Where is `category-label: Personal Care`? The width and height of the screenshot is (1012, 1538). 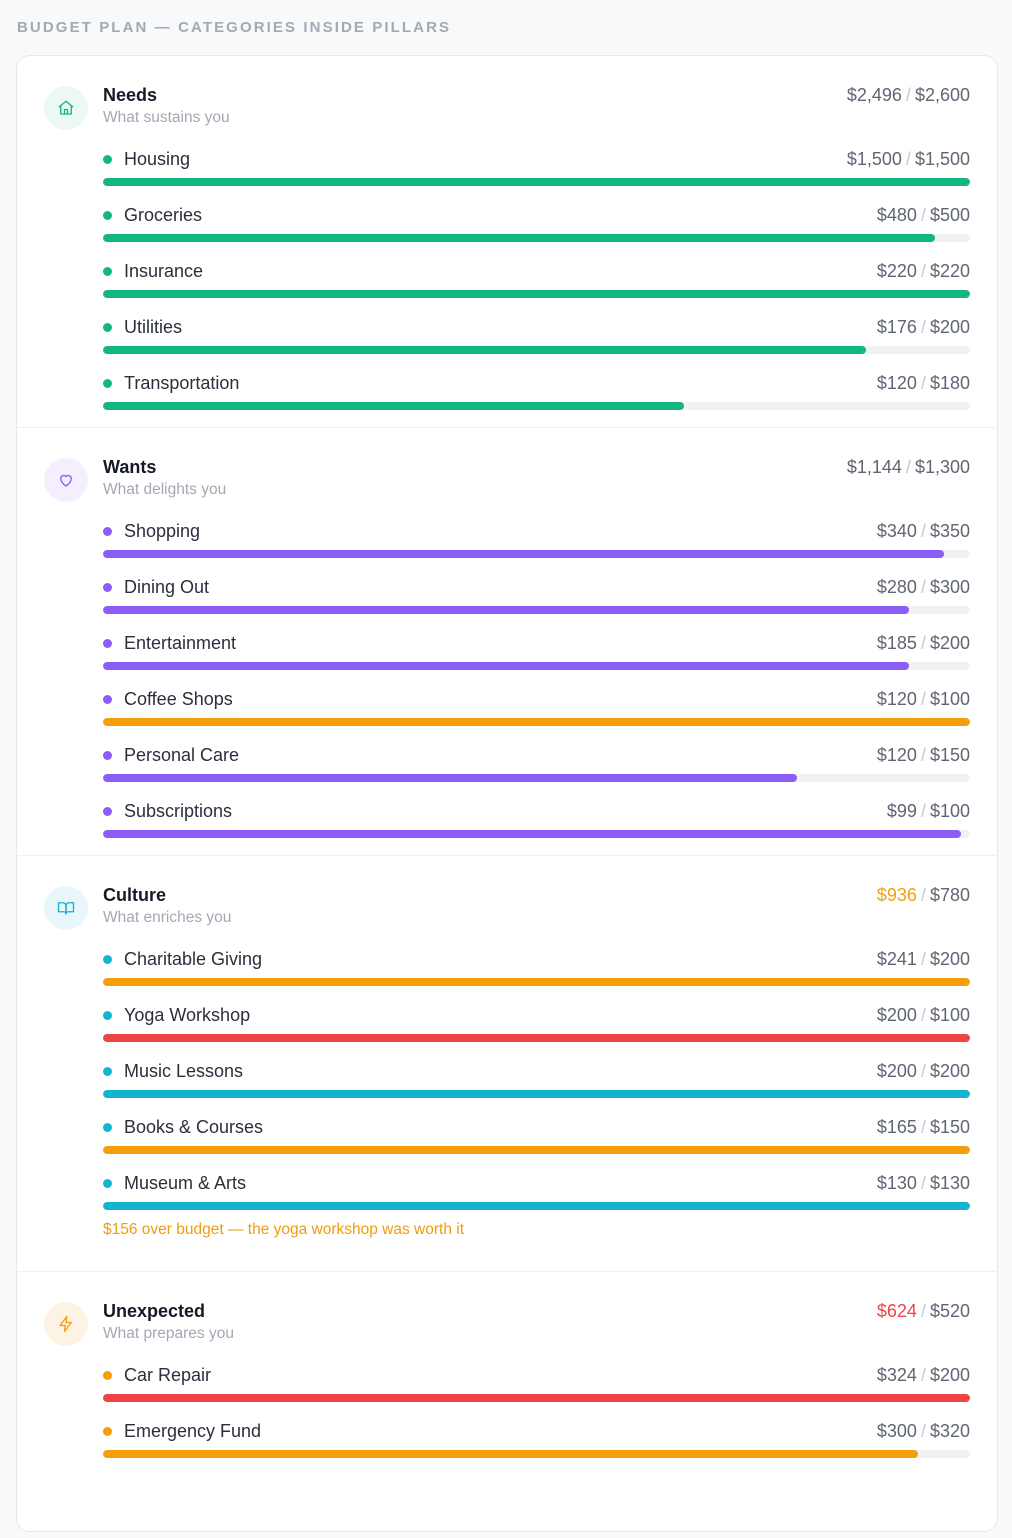
category-label: Personal Care is located at coordinates (182, 754).